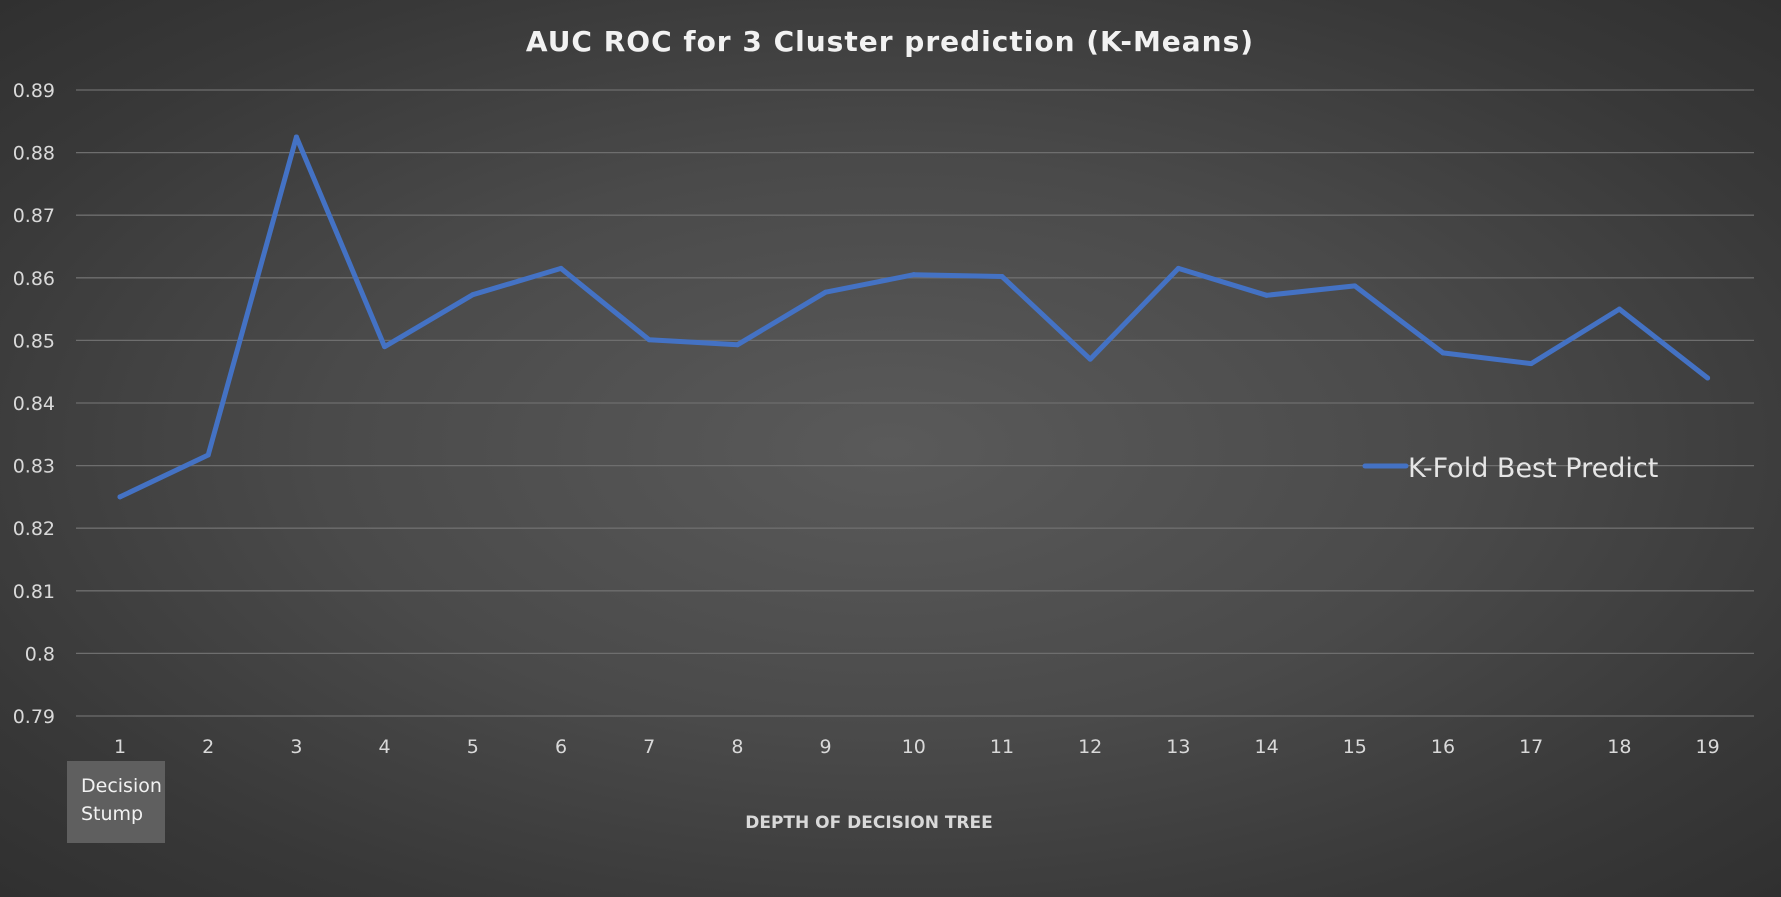 This screenshot has height=897, width=1781. Describe the element at coordinates (1708, 747) in the screenshot. I see `x-tick-label: 19` at that location.